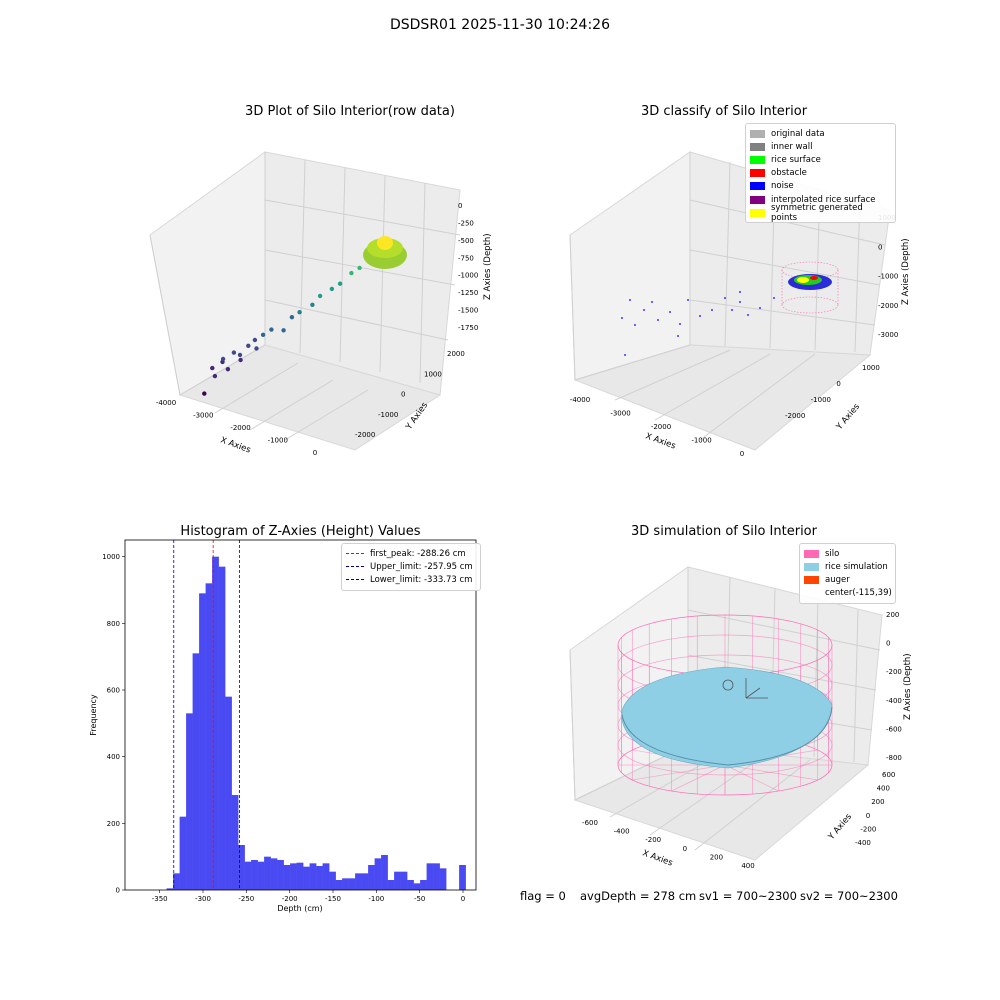 This screenshot has width=1000, height=1000. Describe the element at coordinates (433, 374) in the screenshot. I see `chart1-y-tick-label: 1000` at that location.